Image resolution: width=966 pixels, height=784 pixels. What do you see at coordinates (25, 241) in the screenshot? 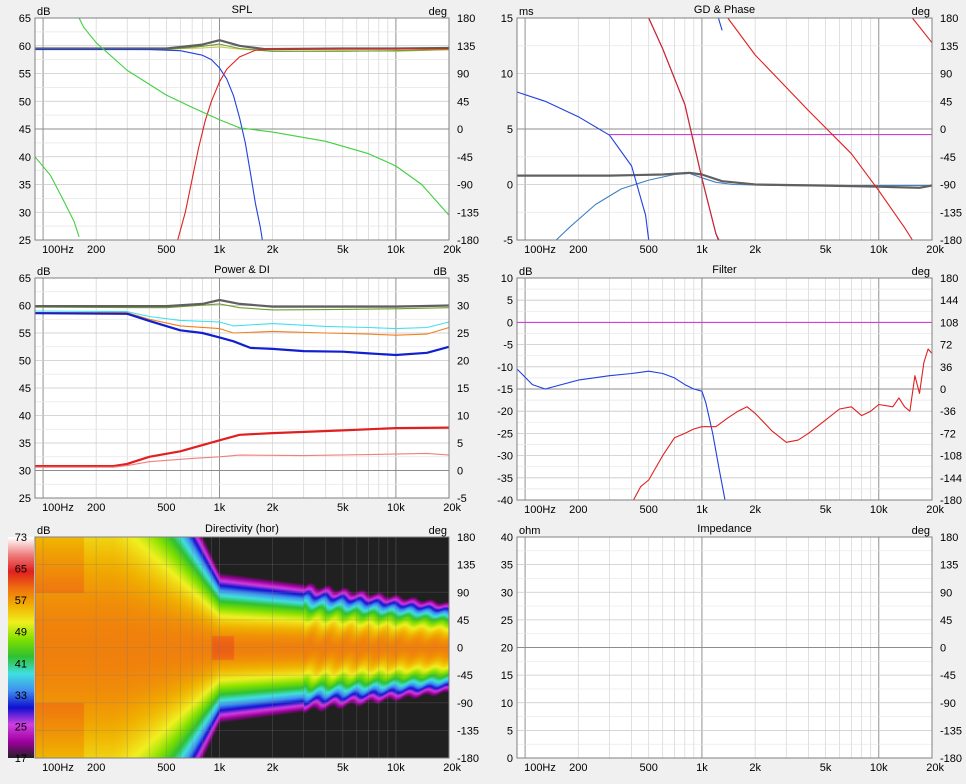
I see `y-left-tick-label: 25` at bounding box center [25, 241].